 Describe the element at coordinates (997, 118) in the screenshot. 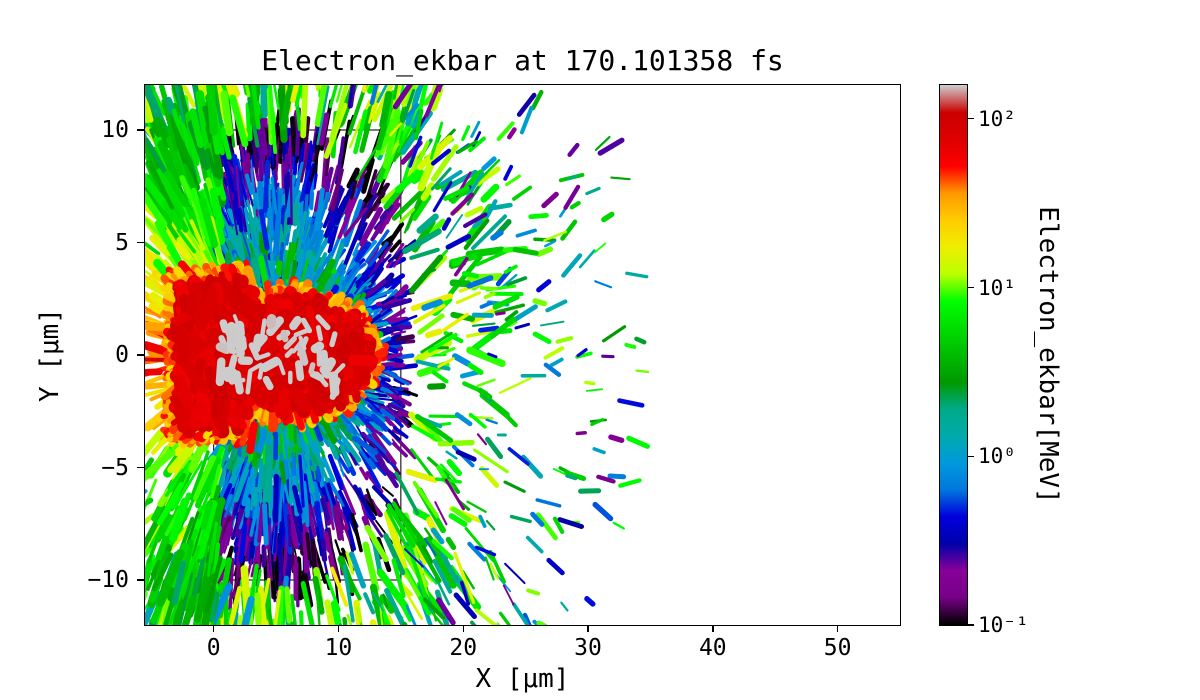

I see `colorbar-tick-label: 10²` at that location.